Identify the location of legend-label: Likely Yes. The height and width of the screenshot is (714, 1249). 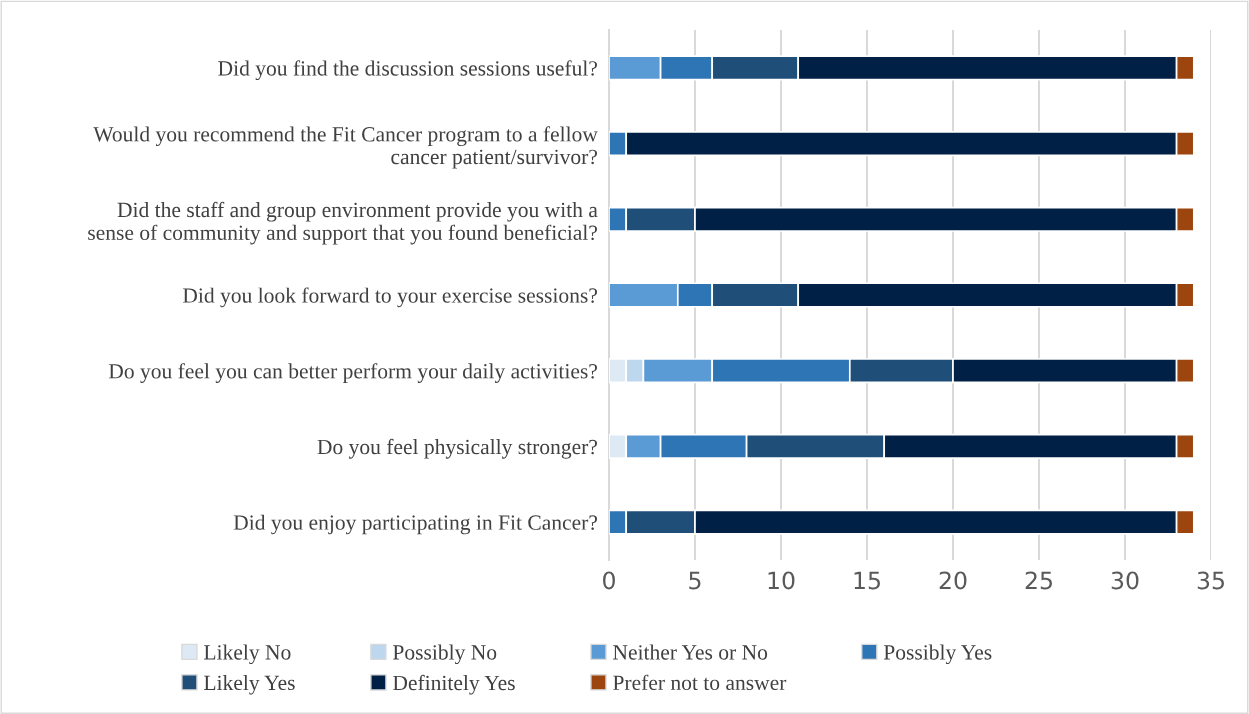
(249, 684).